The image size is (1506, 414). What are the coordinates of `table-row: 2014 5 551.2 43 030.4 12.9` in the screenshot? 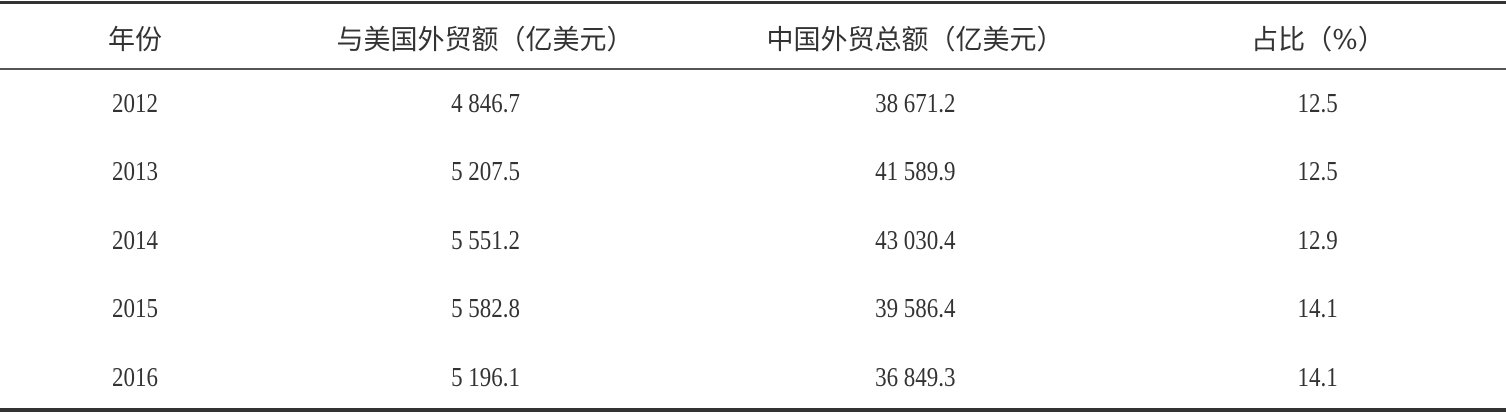 It's located at (753, 240).